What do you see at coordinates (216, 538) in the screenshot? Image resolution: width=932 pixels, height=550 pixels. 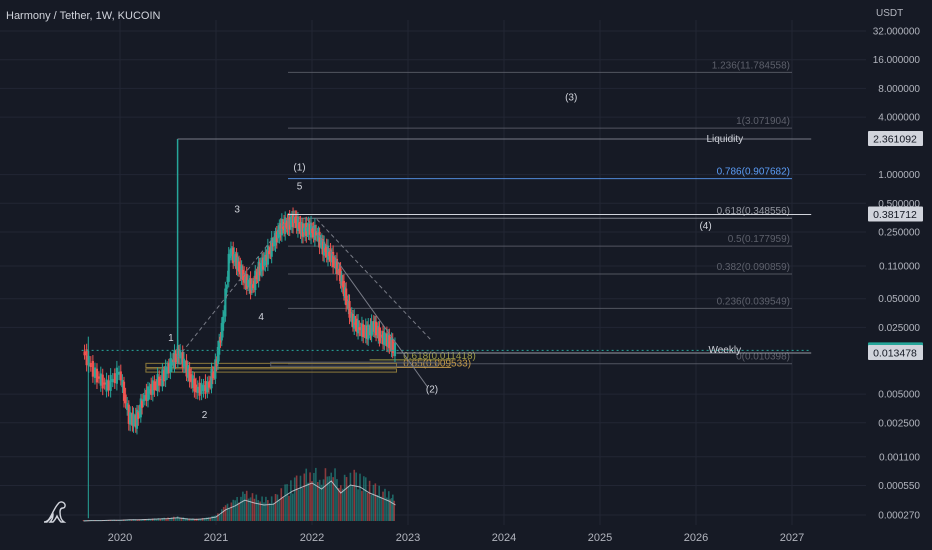 I see `time-tick-label: 2021` at bounding box center [216, 538].